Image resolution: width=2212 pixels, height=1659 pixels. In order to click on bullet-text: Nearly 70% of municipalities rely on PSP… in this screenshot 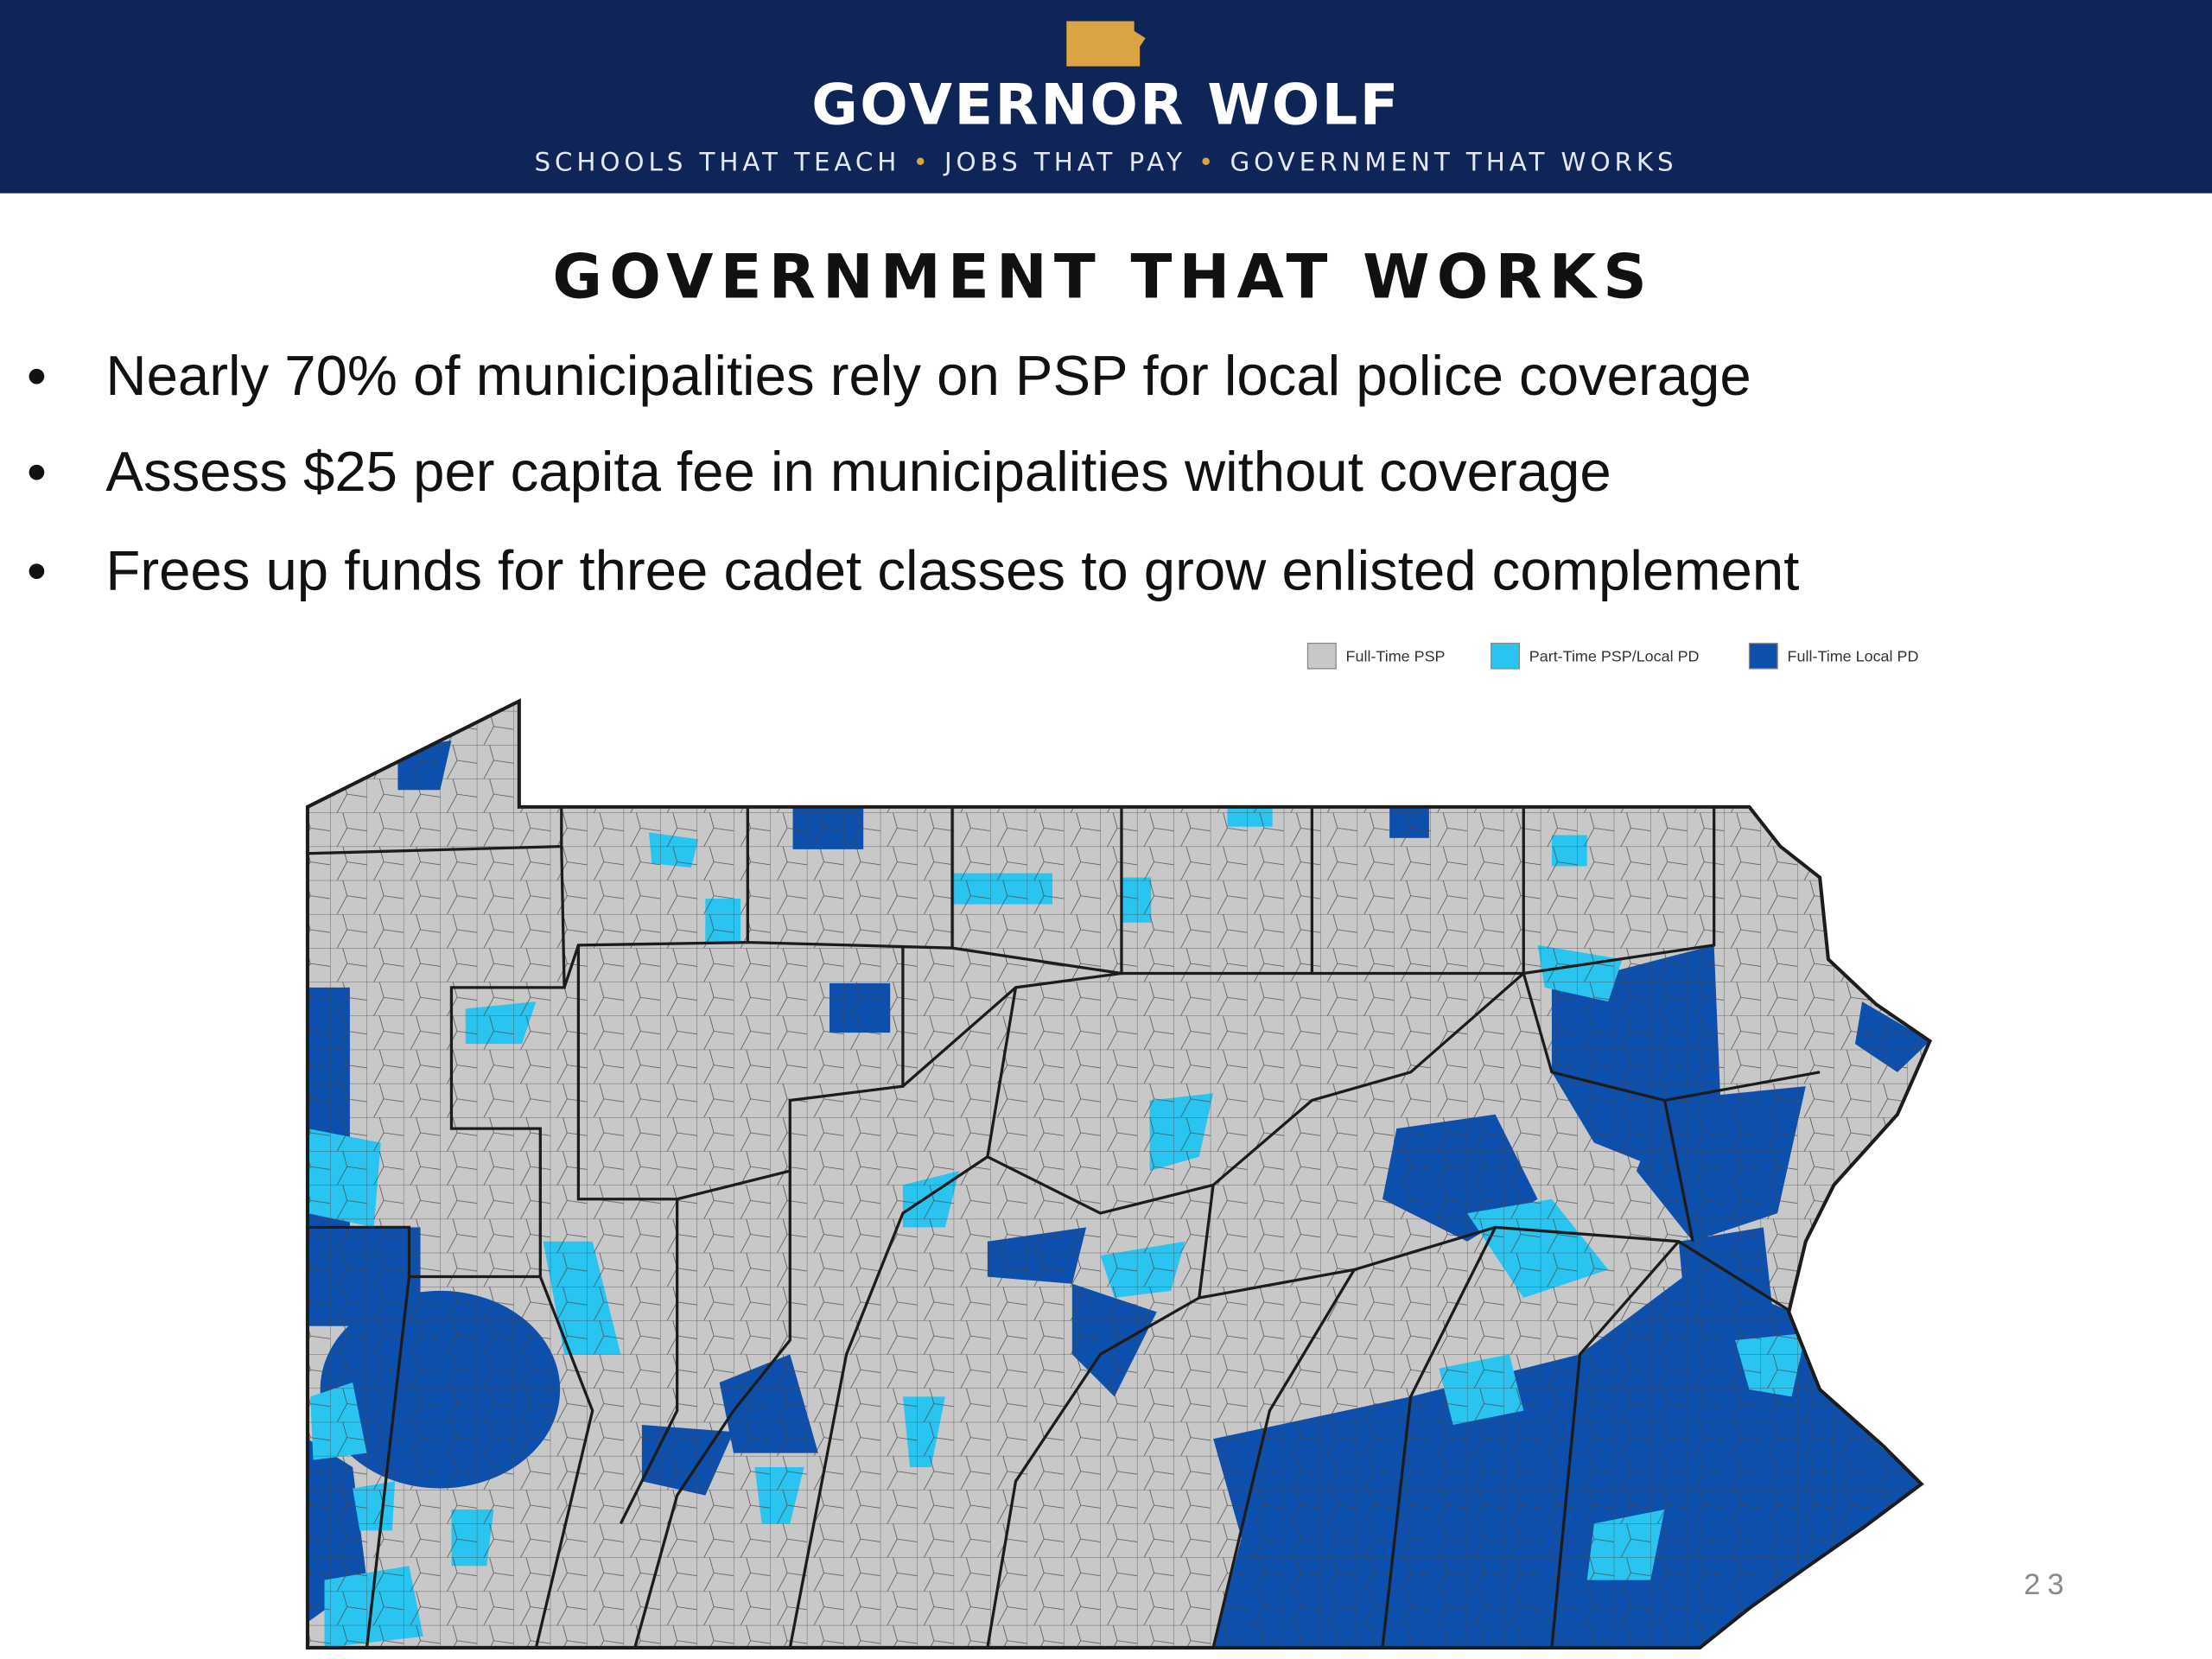, I will do `click(928, 375)`.